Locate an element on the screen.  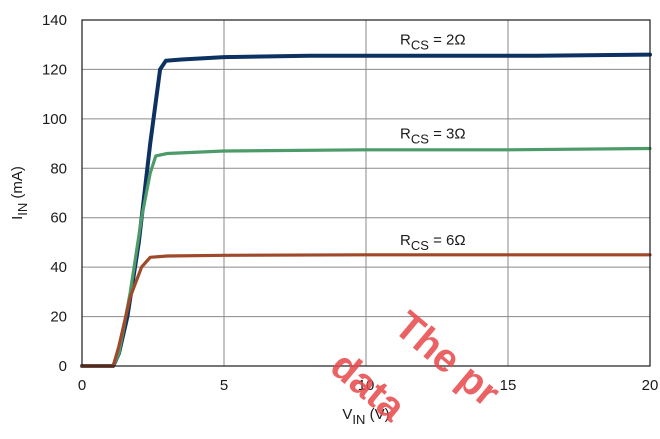
series-label: RCS = 6Ω is located at coordinates (433, 242).